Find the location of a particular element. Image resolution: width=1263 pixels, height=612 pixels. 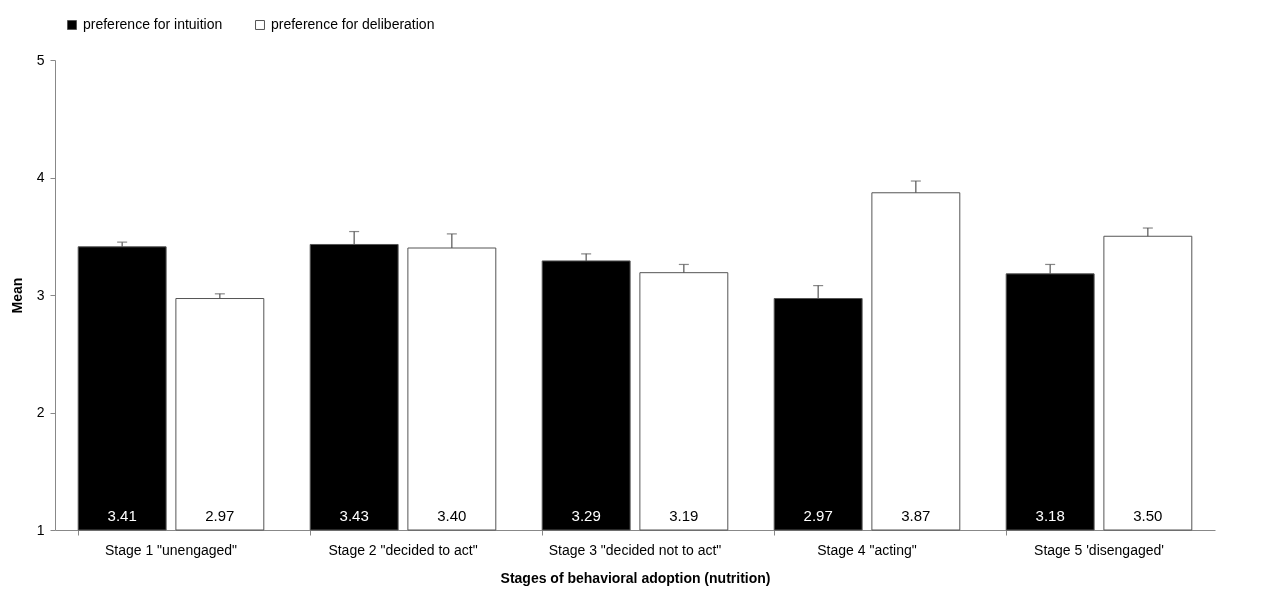

data-label: 3.41 is located at coordinates (122, 515).